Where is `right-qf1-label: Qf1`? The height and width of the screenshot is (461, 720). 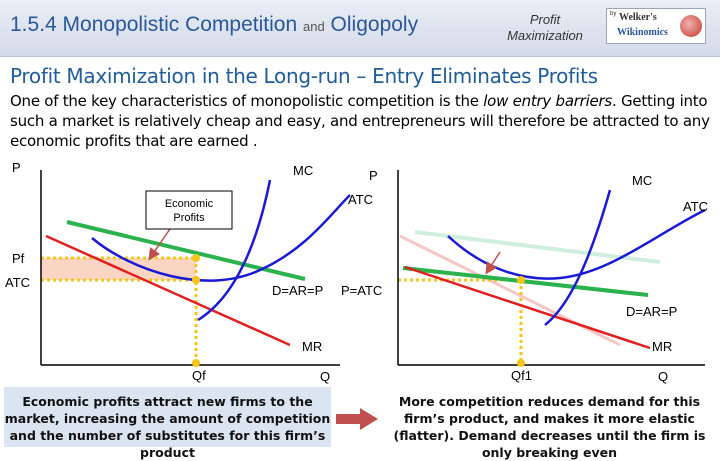 right-qf1-label: Qf1 is located at coordinates (521, 375).